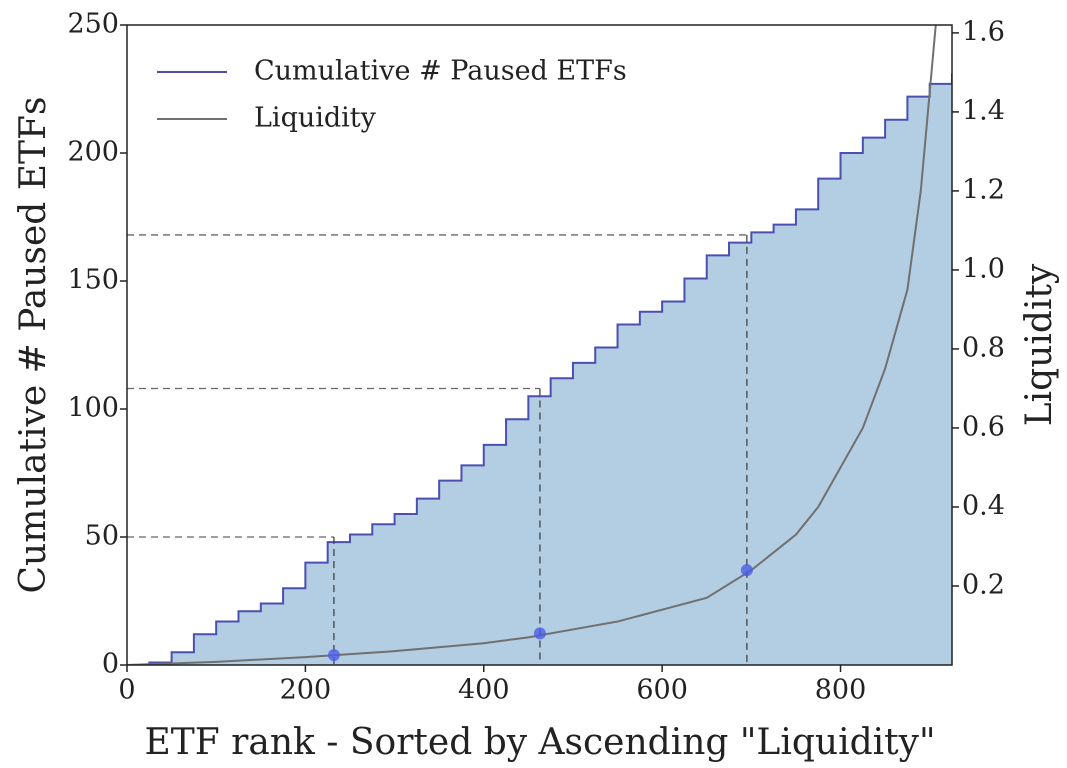 This screenshot has width=1067, height=768. I want to click on y2-tick-label: 0.6, so click(983, 426).